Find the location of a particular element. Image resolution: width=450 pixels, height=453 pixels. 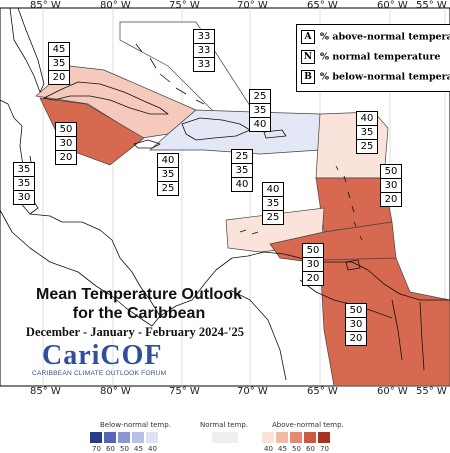

prob-box-guianas: 50 30 20 is located at coordinates (356, 324).